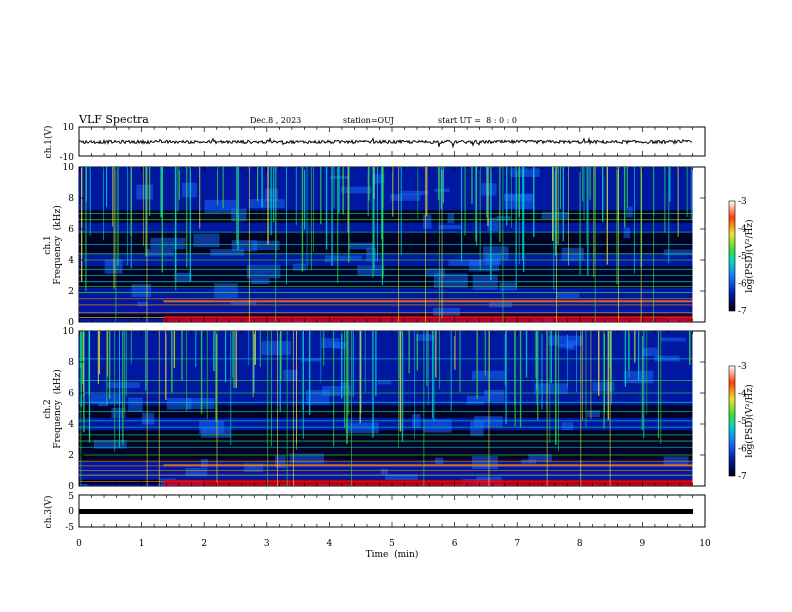  What do you see at coordinates (71, 512) in the screenshot?
I see `ch3-ytick-mid: 0` at bounding box center [71, 512].